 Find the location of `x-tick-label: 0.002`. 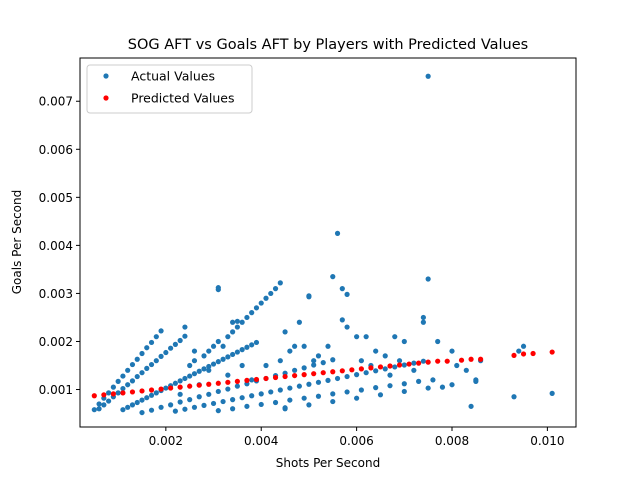

x-tick-label: 0.002 is located at coordinates (166, 441).